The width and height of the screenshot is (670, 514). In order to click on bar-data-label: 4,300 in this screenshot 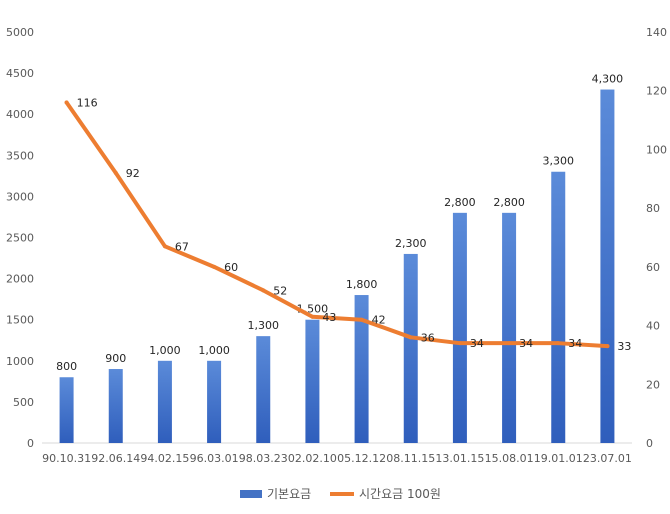, I will do `click(608, 79)`.